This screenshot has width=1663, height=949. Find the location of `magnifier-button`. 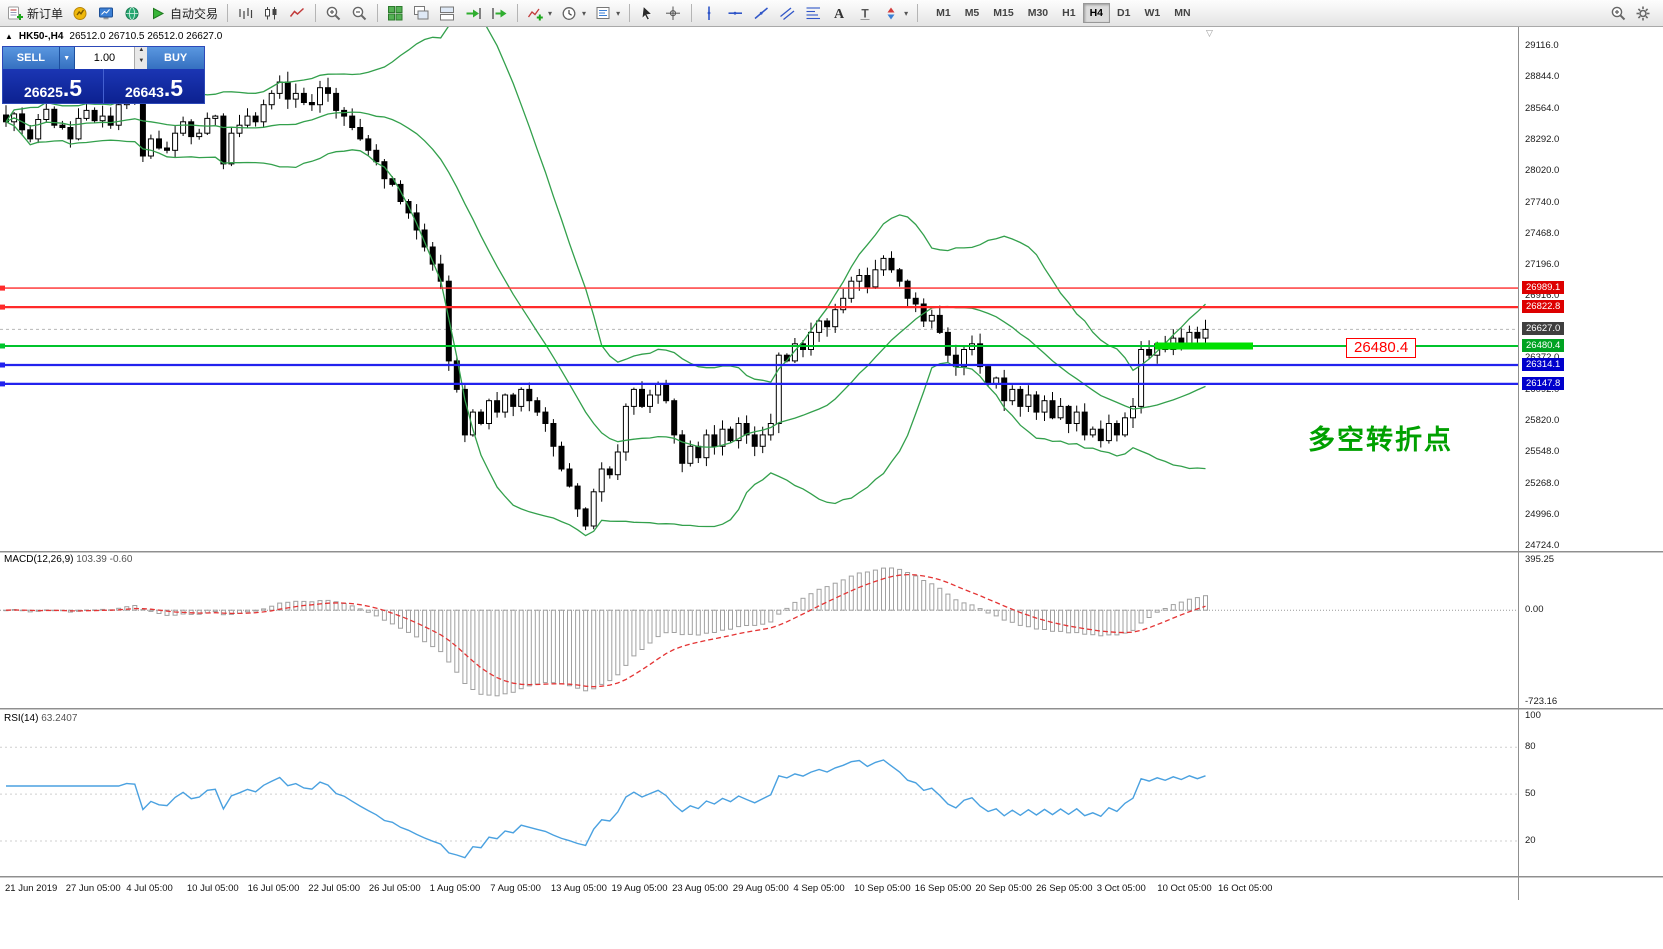

magnifier-button is located at coordinates (1618, 13).